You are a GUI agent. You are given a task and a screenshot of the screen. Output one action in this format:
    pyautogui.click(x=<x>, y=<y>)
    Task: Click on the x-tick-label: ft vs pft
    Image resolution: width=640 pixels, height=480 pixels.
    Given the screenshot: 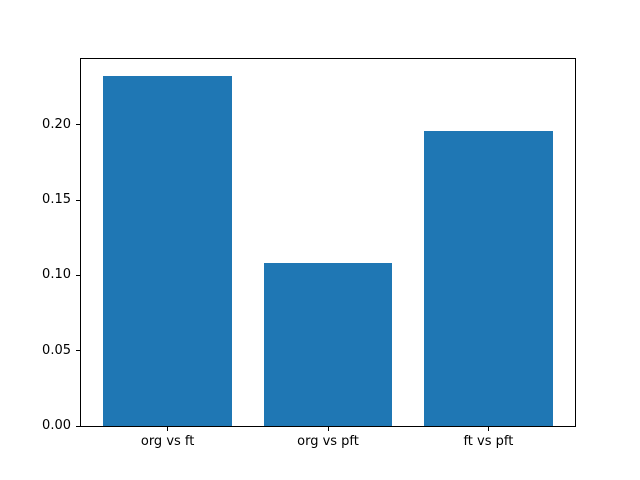 What is the action you would take?
    pyautogui.click(x=488, y=441)
    